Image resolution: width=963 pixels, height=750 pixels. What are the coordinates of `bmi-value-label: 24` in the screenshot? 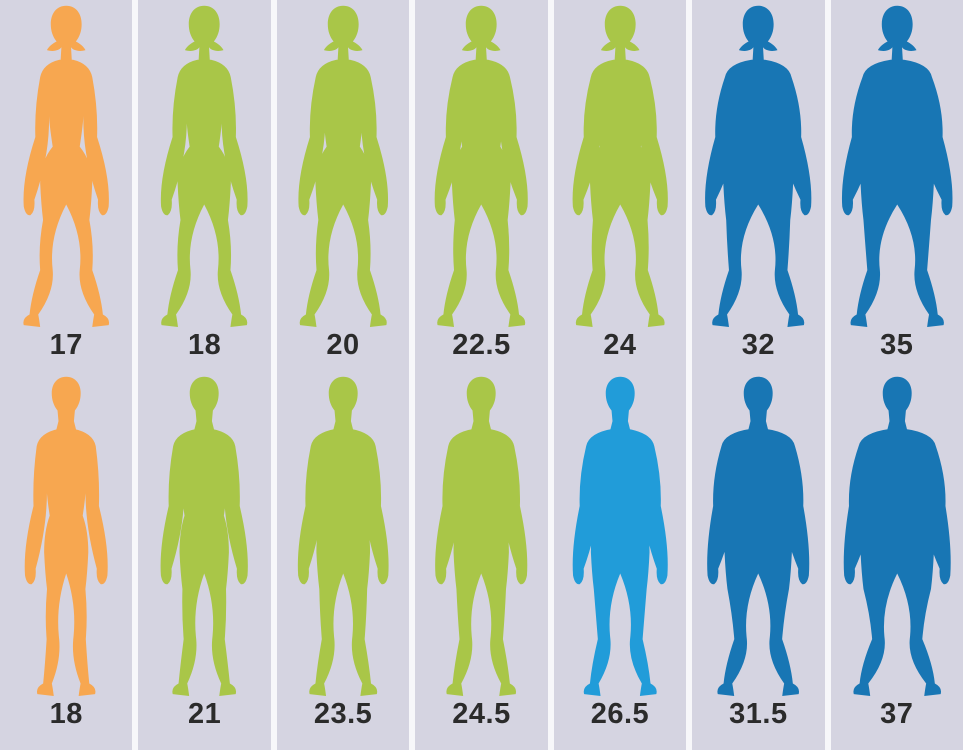 It's located at (620, 345).